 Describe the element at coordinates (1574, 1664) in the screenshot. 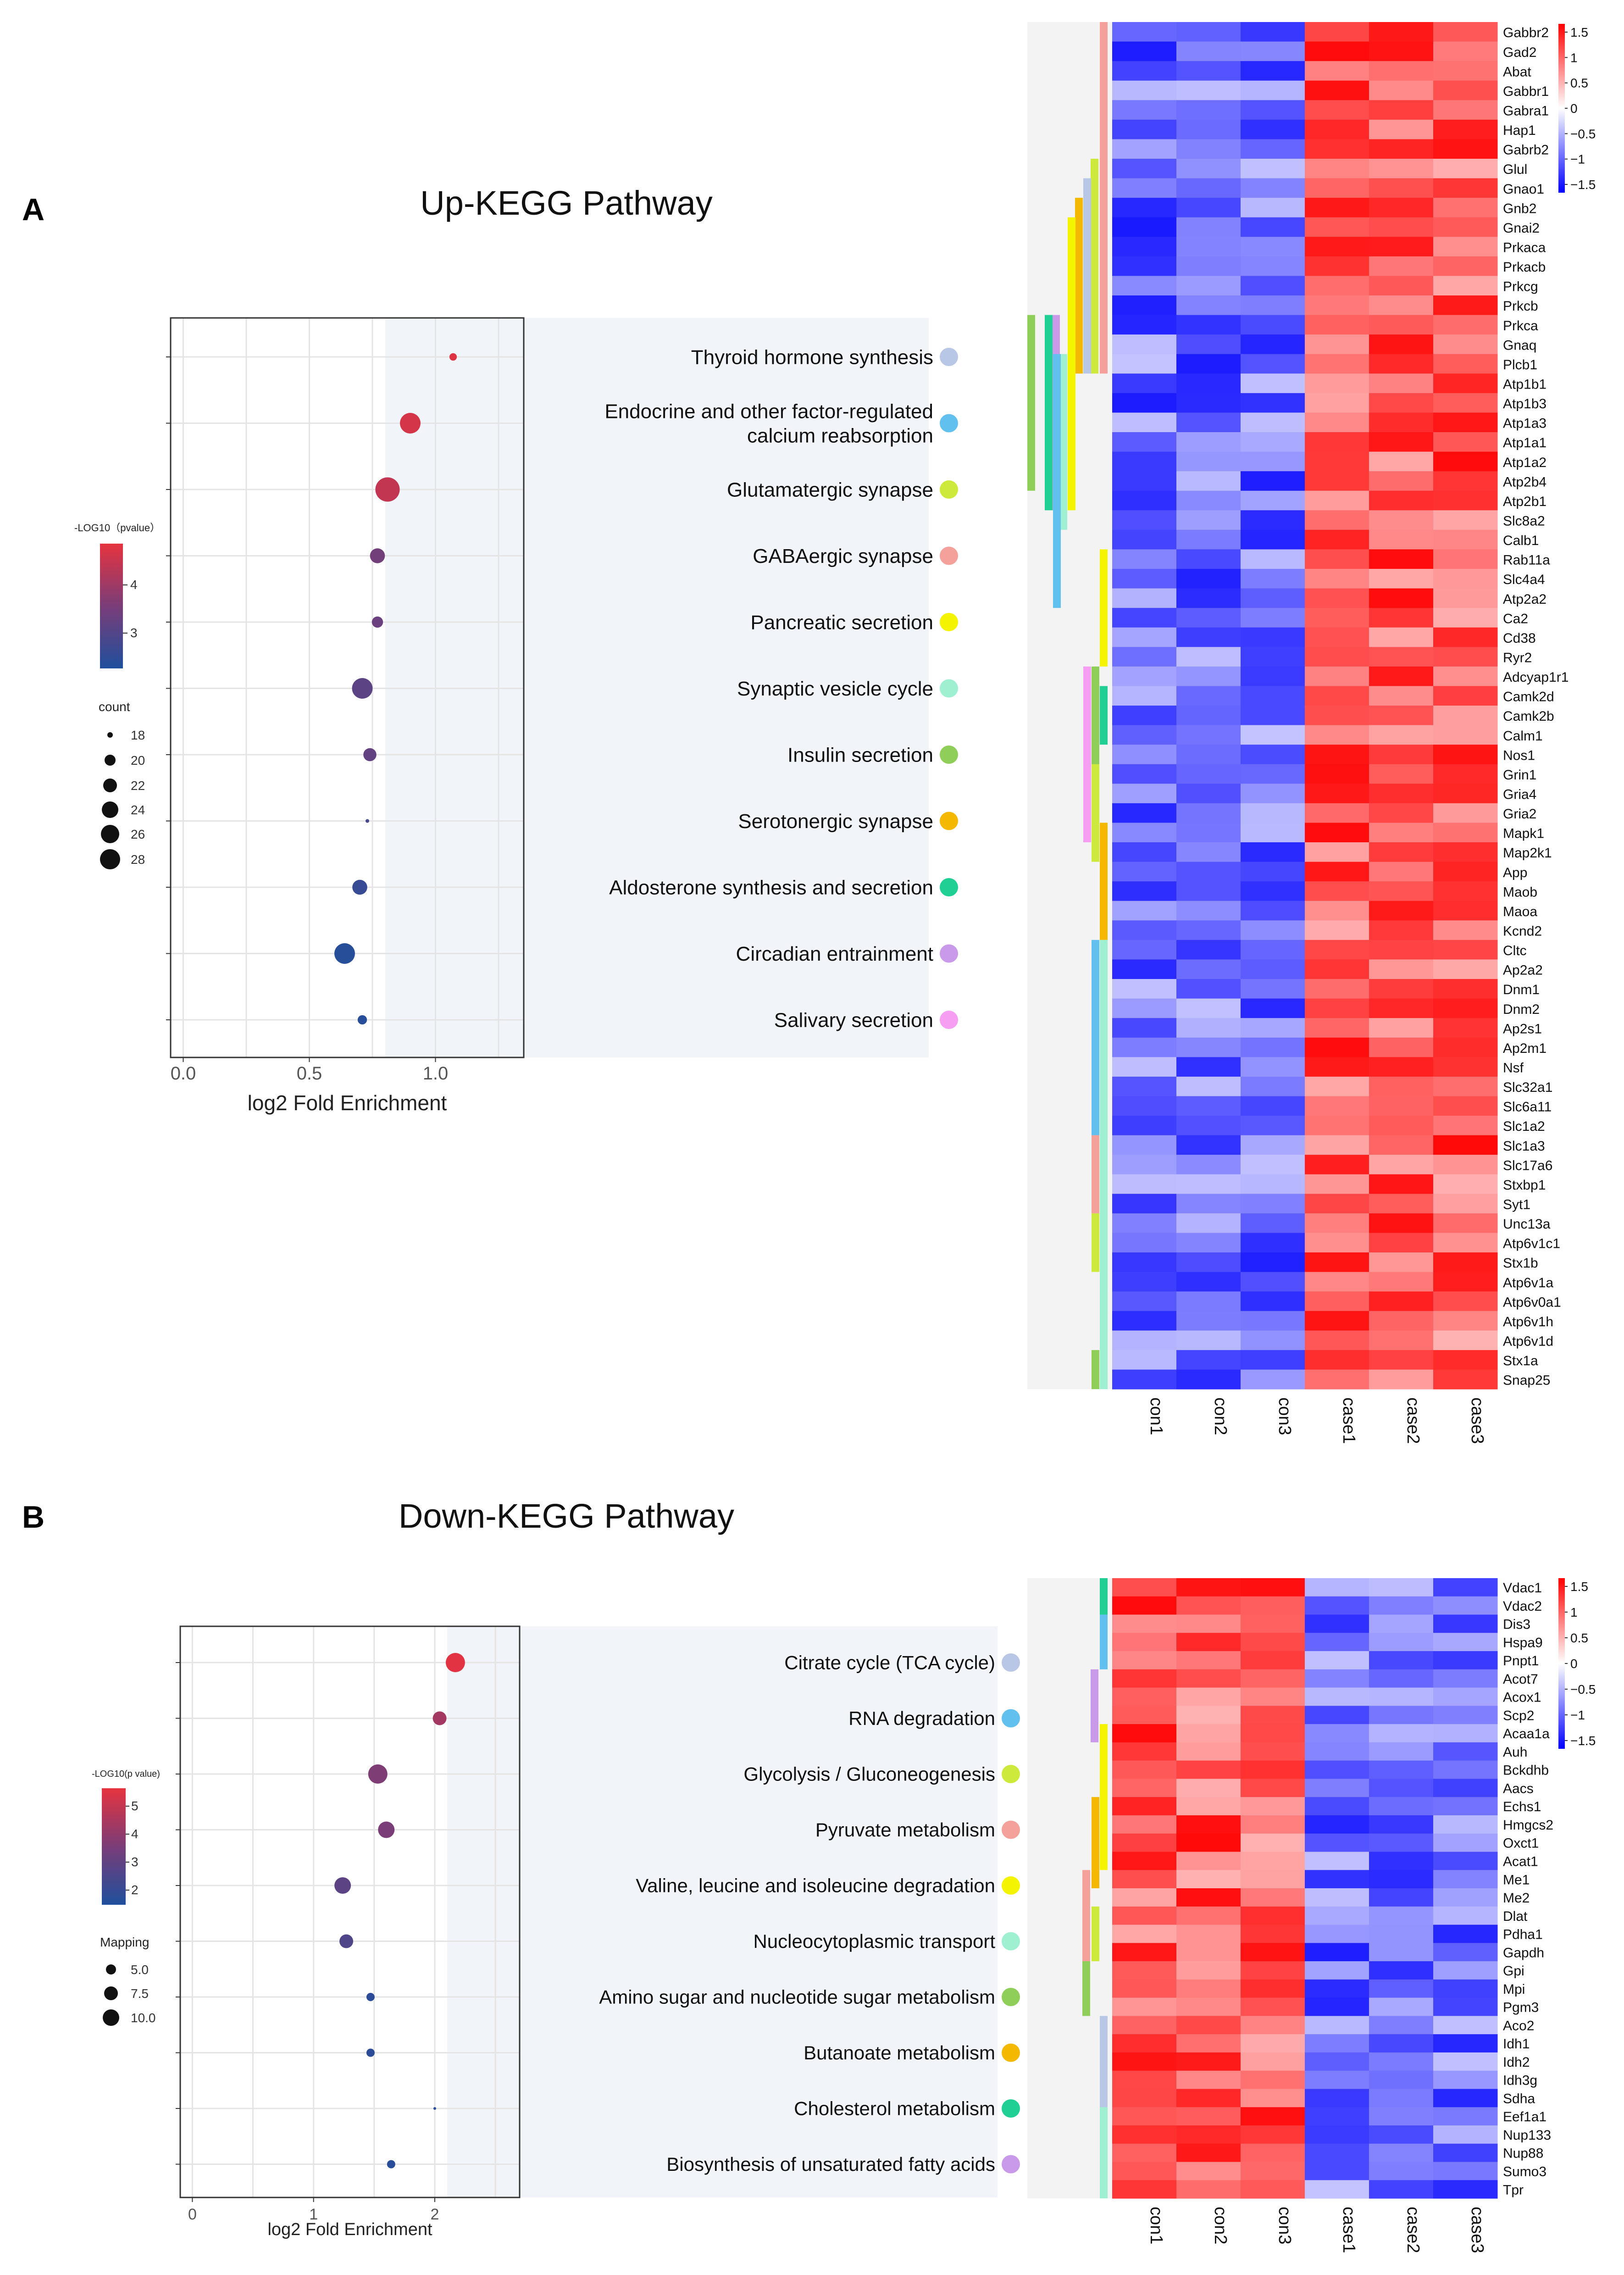

I see `scale-tick-label: 0` at that location.